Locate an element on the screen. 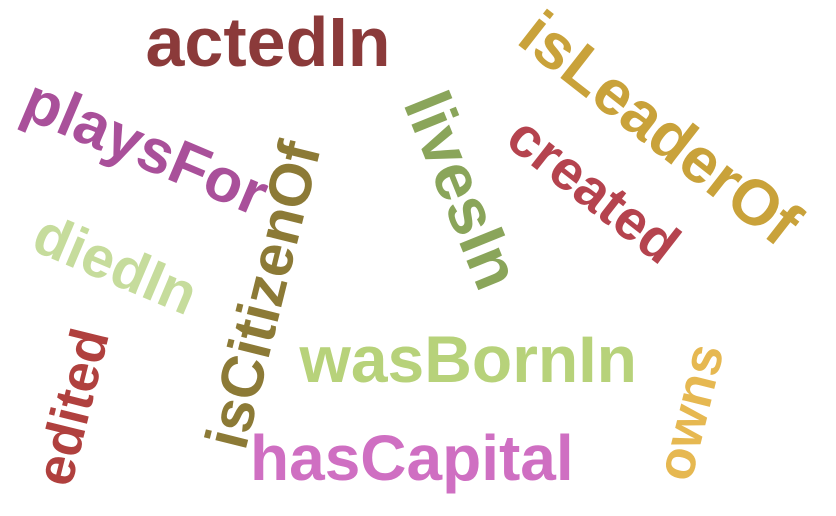 This screenshot has width=836, height=516. word-livesin: livesIn is located at coordinates (462, 190).